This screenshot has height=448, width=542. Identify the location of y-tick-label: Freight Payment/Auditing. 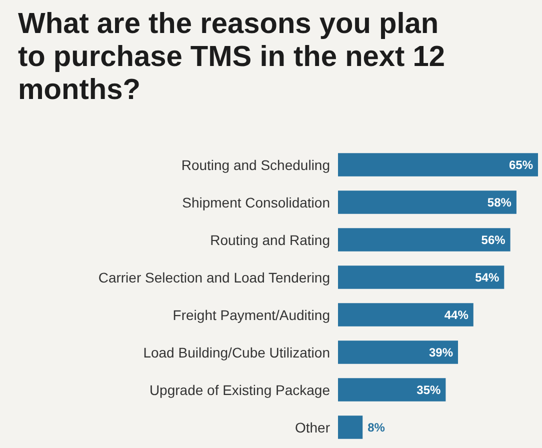
(251, 314).